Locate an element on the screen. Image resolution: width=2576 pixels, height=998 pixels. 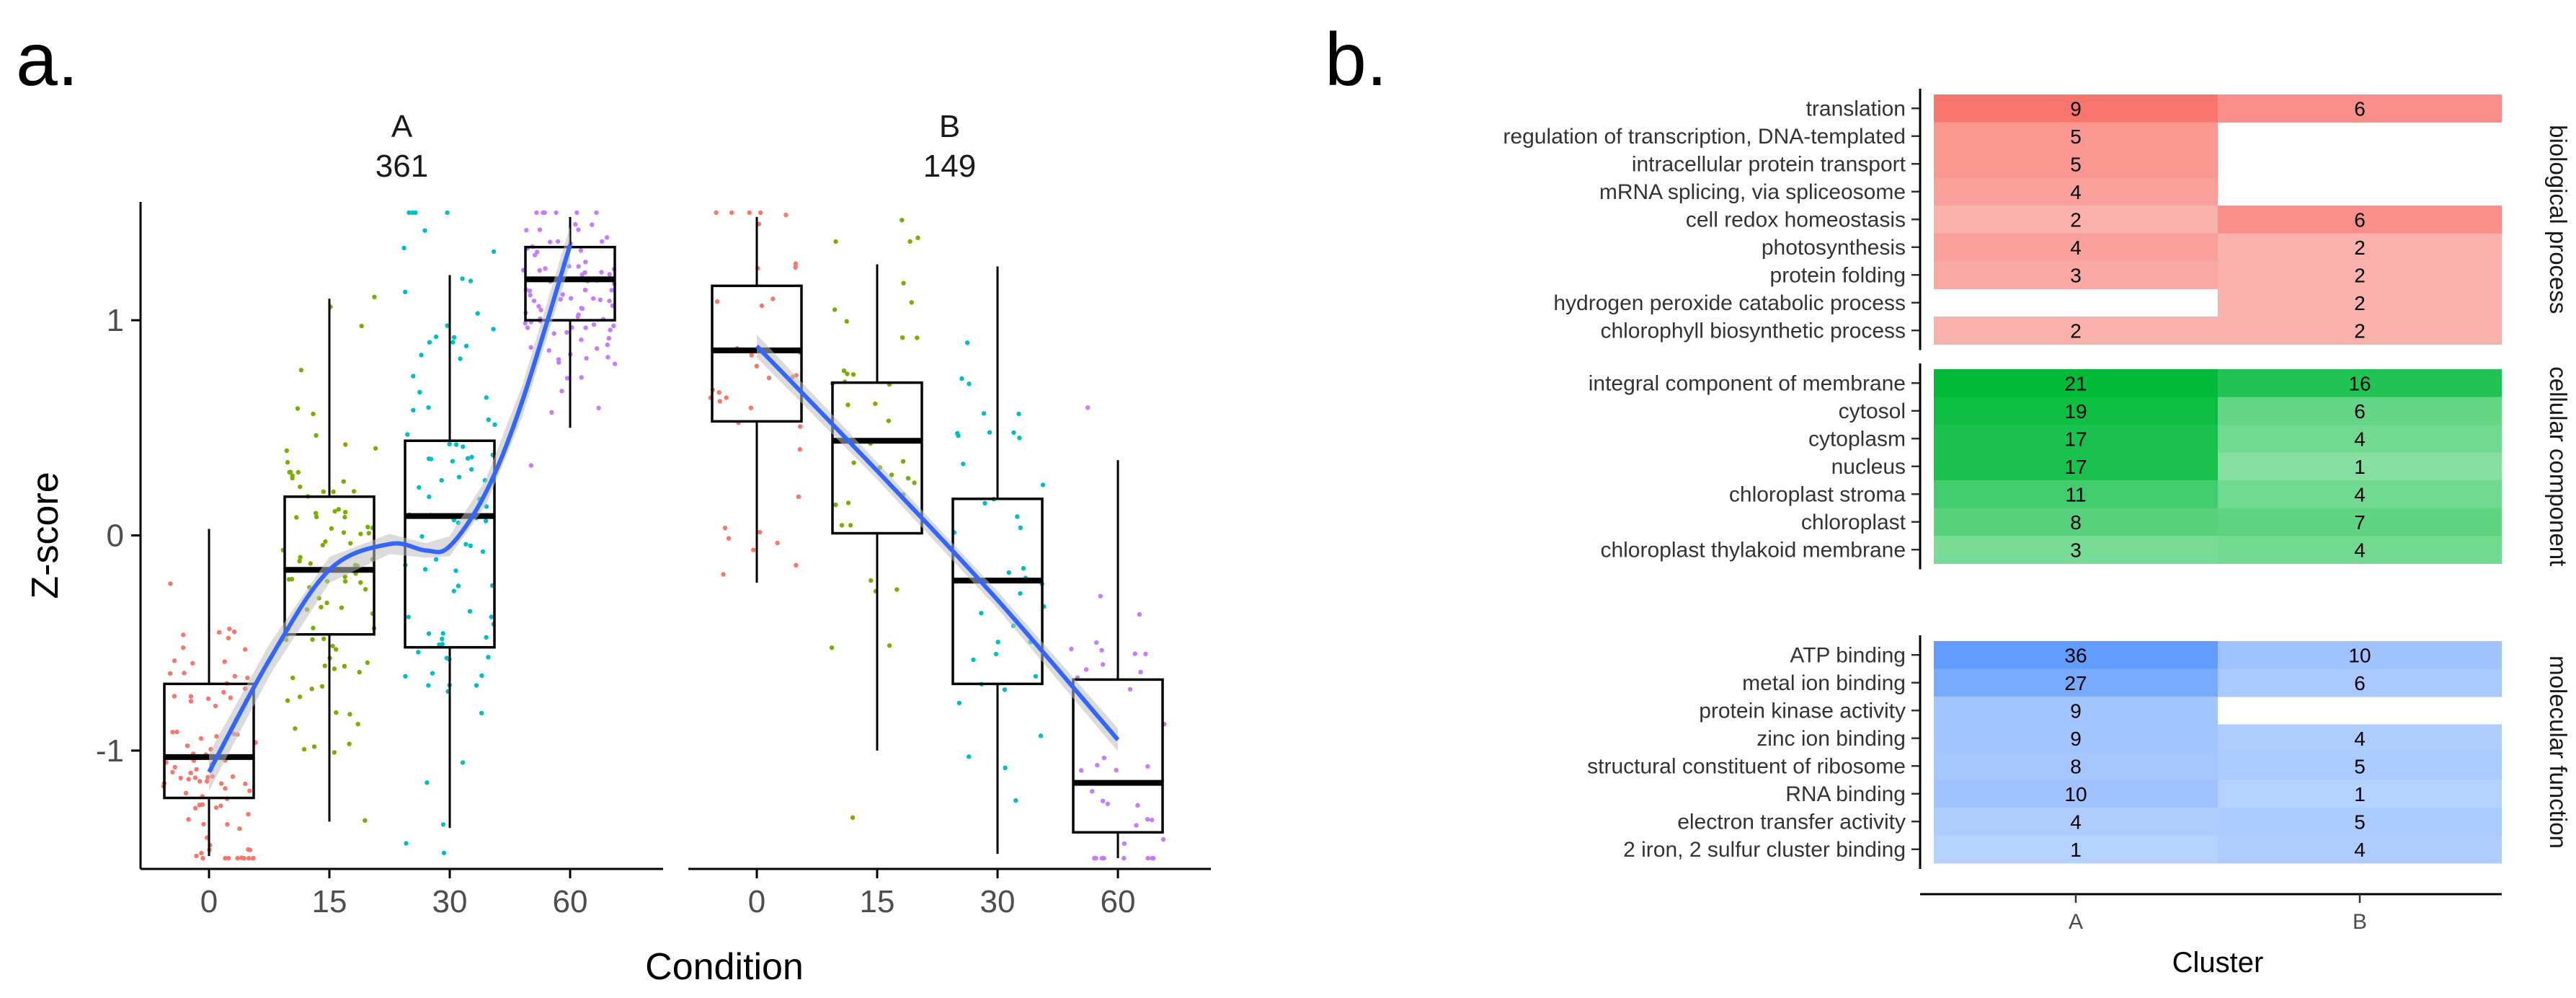
heatmap-row: 2 6 cell redox homeostasis is located at coordinates (2094, 220).